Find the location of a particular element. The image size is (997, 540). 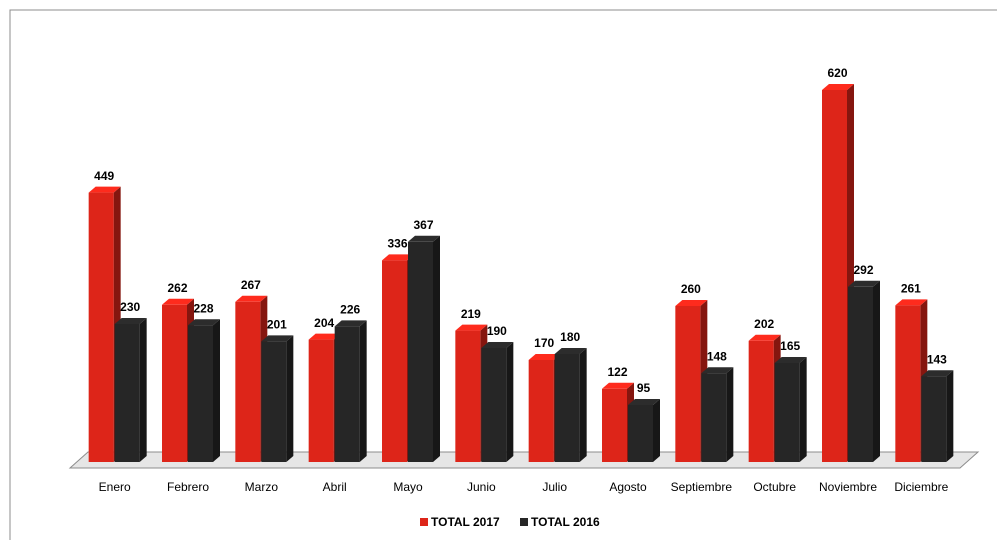

data-label: 367 is located at coordinates (423, 225).